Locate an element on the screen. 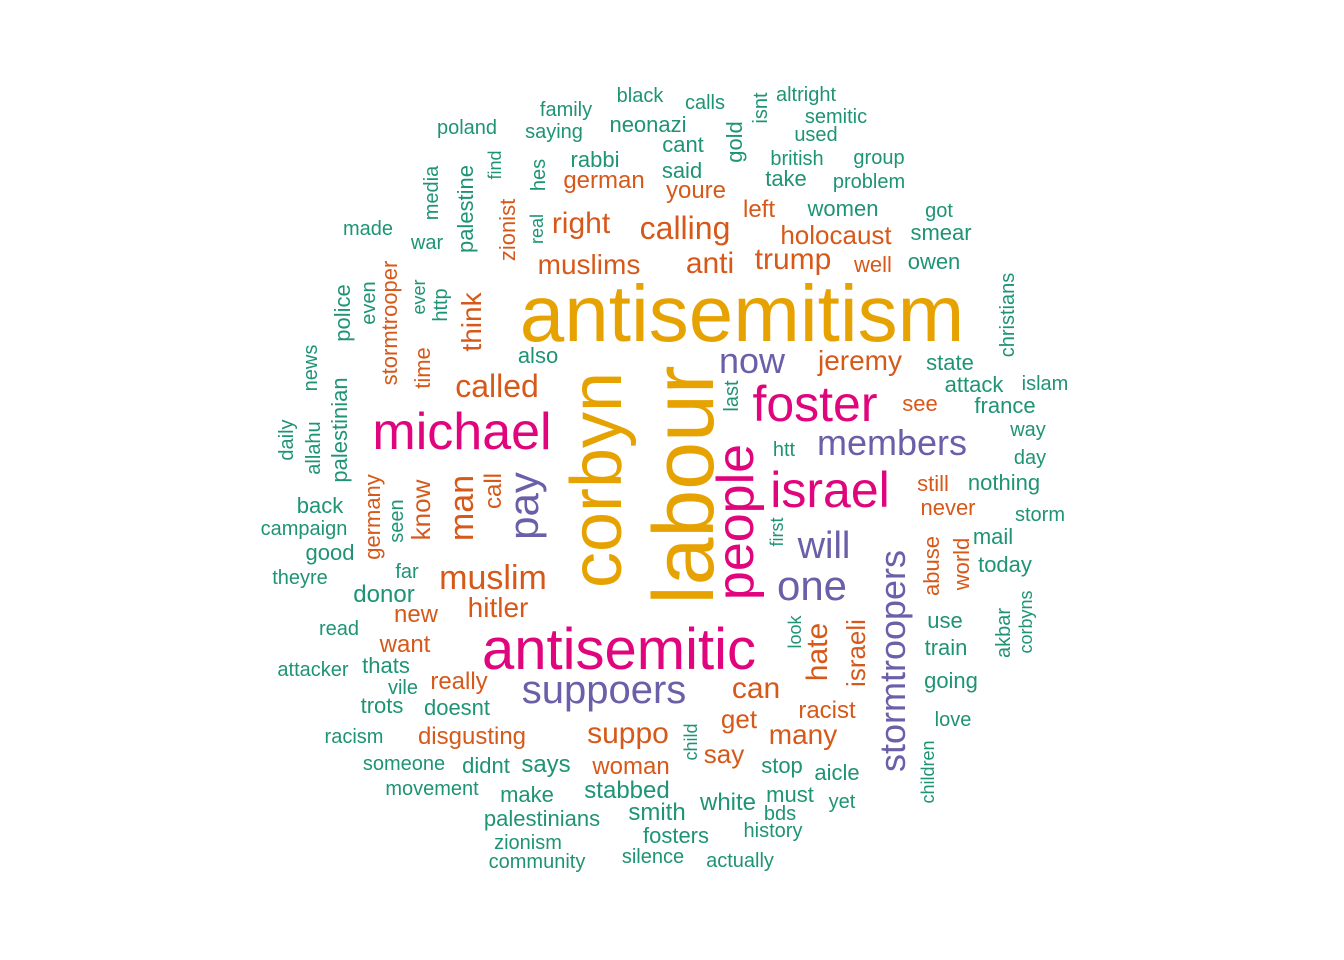 This screenshot has width=1344, height=960. cloud-word-stop: stop is located at coordinates (782, 765).